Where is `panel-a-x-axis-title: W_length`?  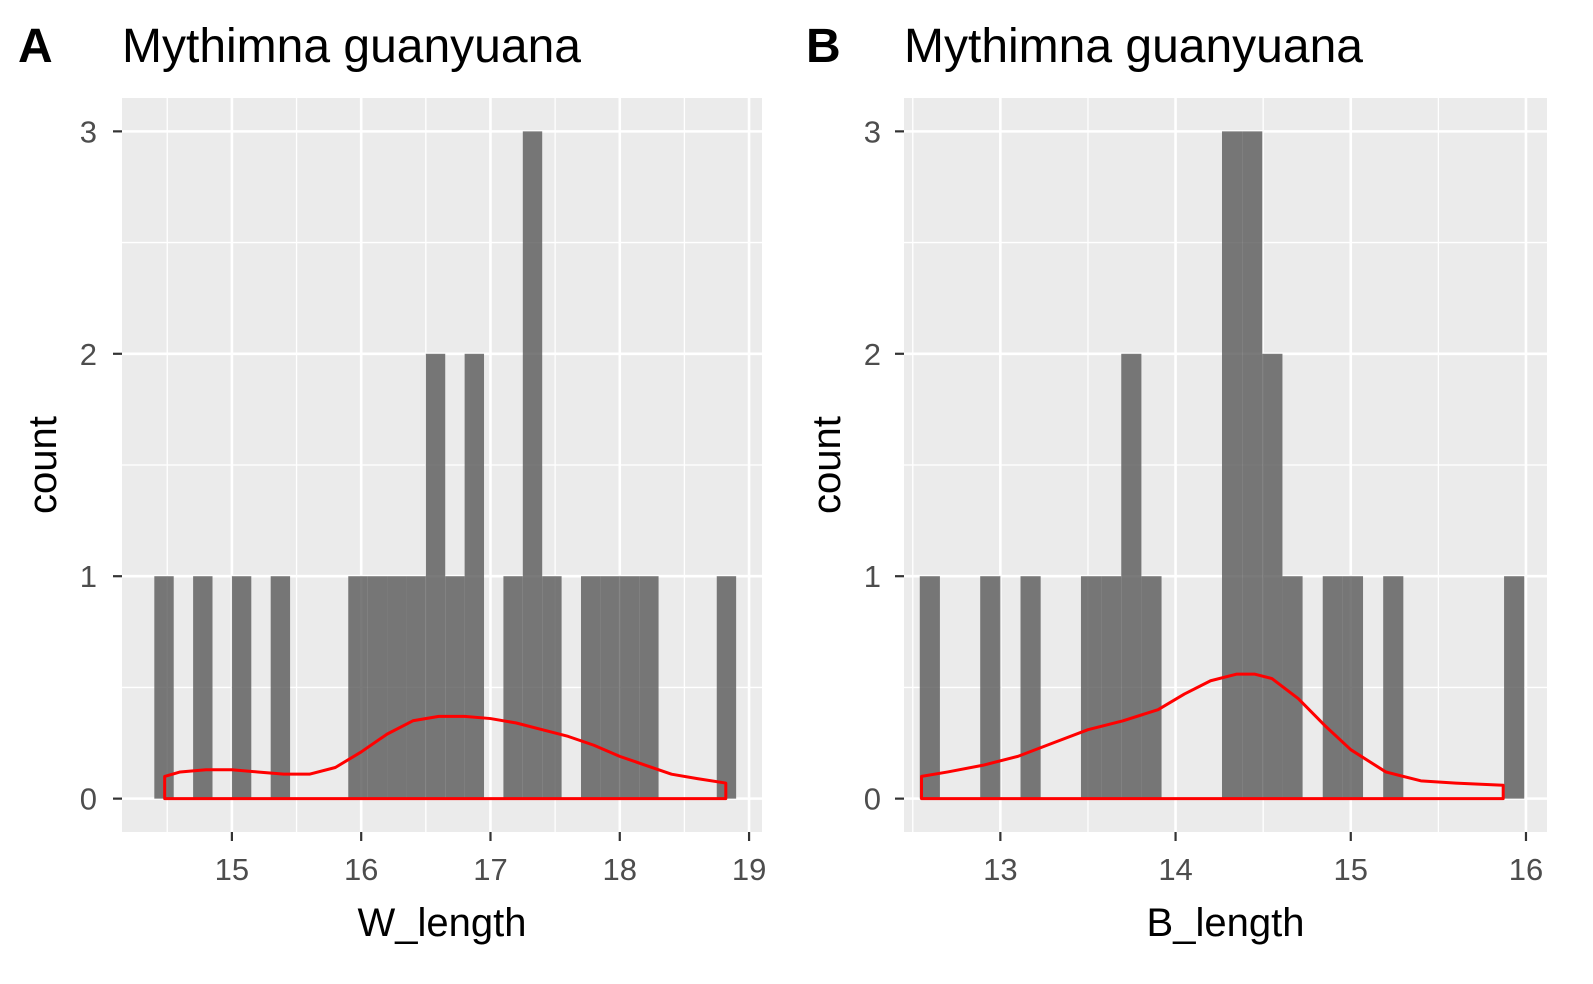 panel-a-x-axis-title: W_length is located at coordinates (442, 923).